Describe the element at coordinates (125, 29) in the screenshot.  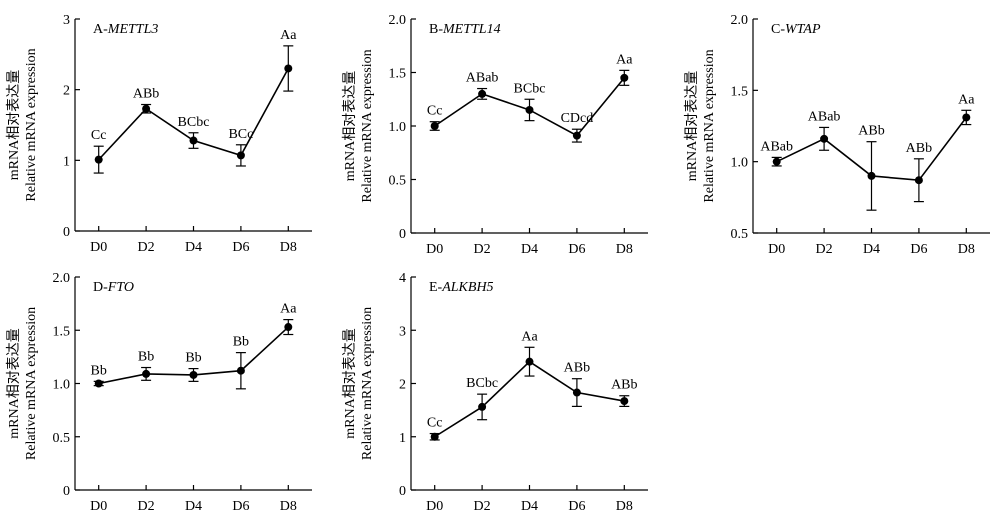
I see `panel-title: A-METTL3` at that location.